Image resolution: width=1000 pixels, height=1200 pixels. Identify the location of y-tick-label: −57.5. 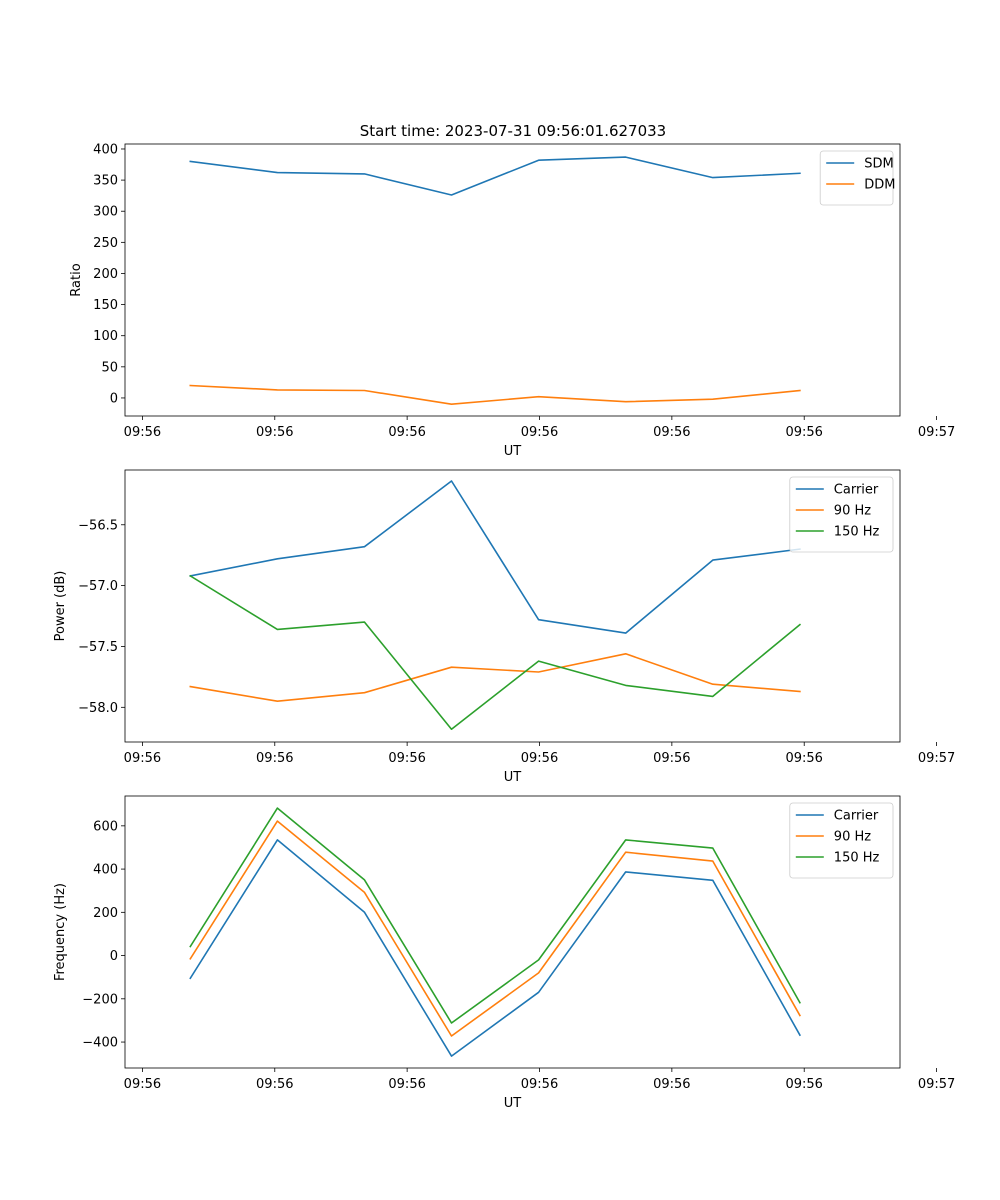
(98, 647).